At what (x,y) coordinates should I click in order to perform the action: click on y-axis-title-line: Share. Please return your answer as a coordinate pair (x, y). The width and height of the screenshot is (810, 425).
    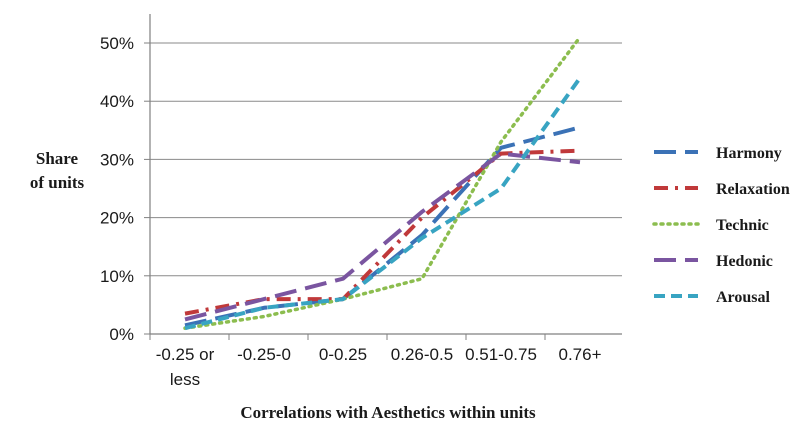
    Looking at the image, I should click on (57, 158).